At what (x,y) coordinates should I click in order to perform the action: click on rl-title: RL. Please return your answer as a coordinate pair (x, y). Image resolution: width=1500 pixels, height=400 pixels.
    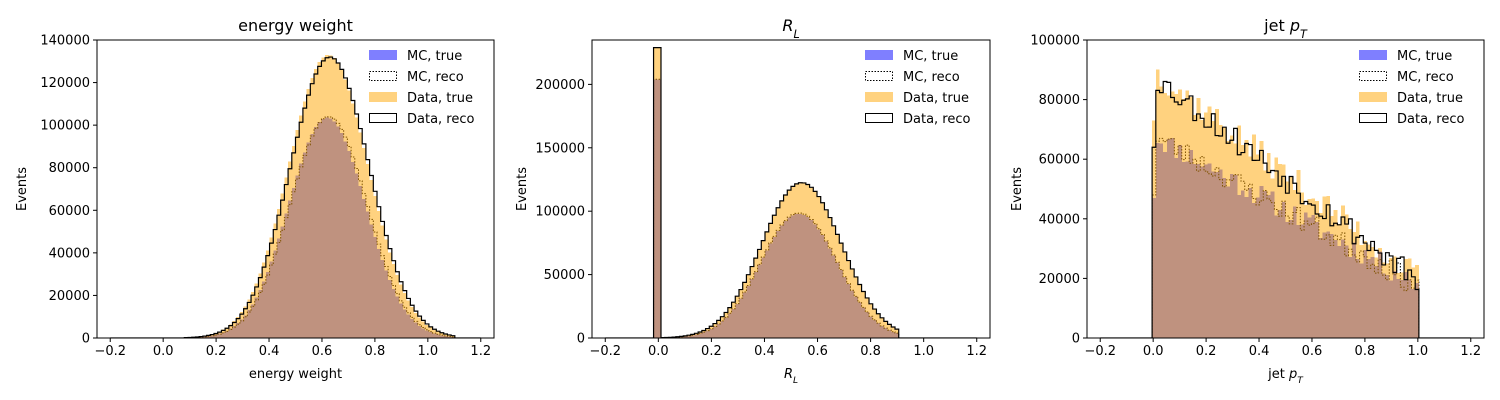
    Looking at the image, I should click on (790, 28).